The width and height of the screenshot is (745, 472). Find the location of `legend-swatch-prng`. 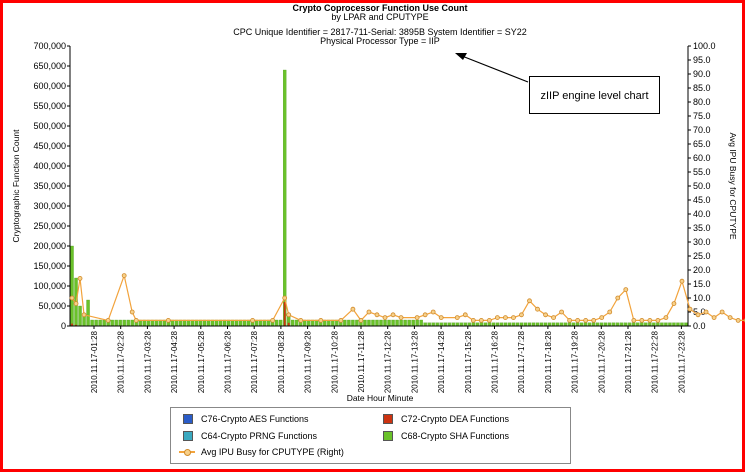

legend-swatch-prng is located at coordinates (188, 436).